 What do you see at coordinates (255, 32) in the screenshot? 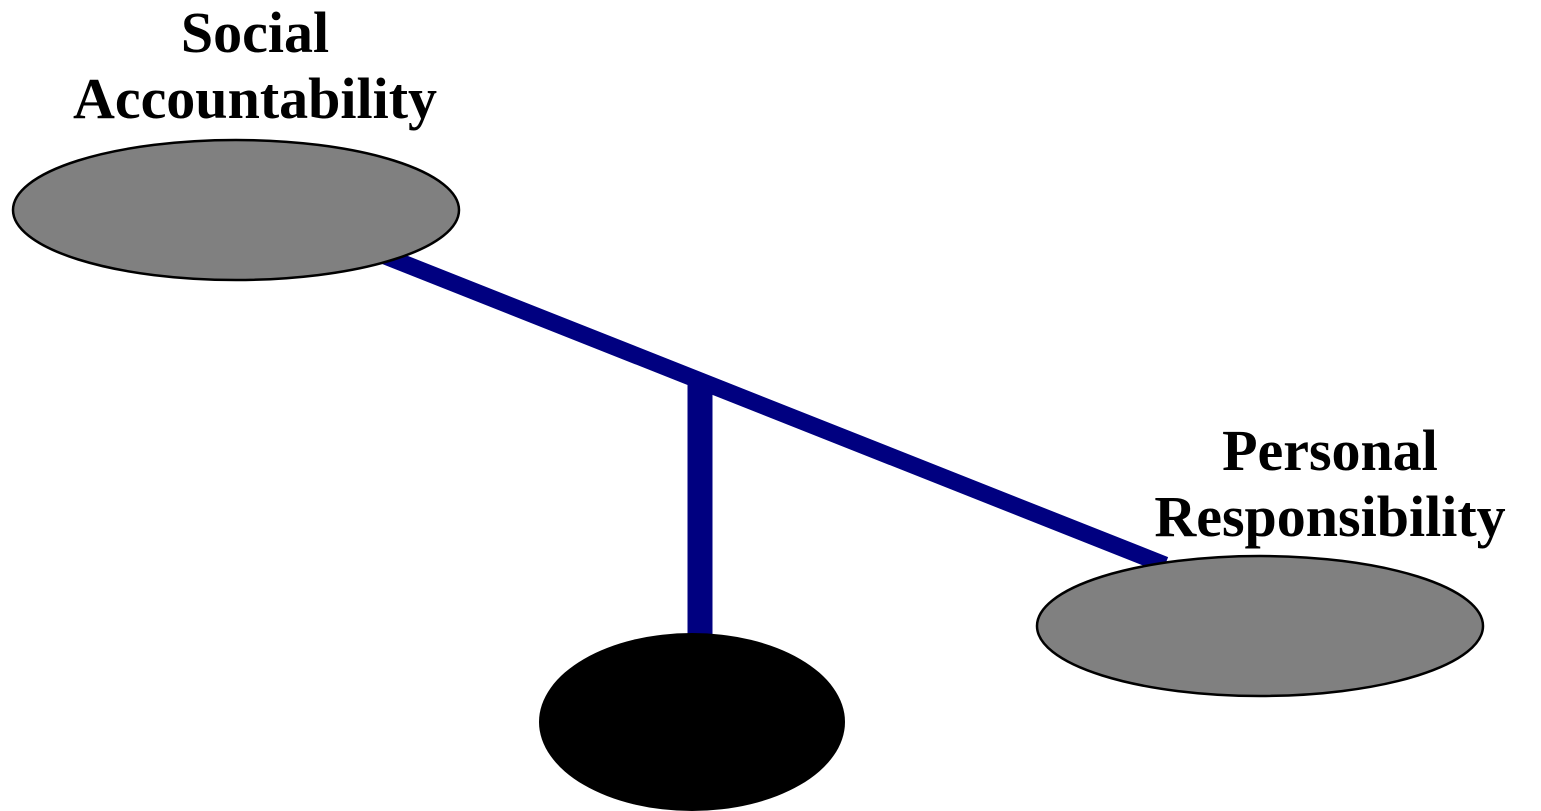
I see `left-label-line1: Social` at bounding box center [255, 32].